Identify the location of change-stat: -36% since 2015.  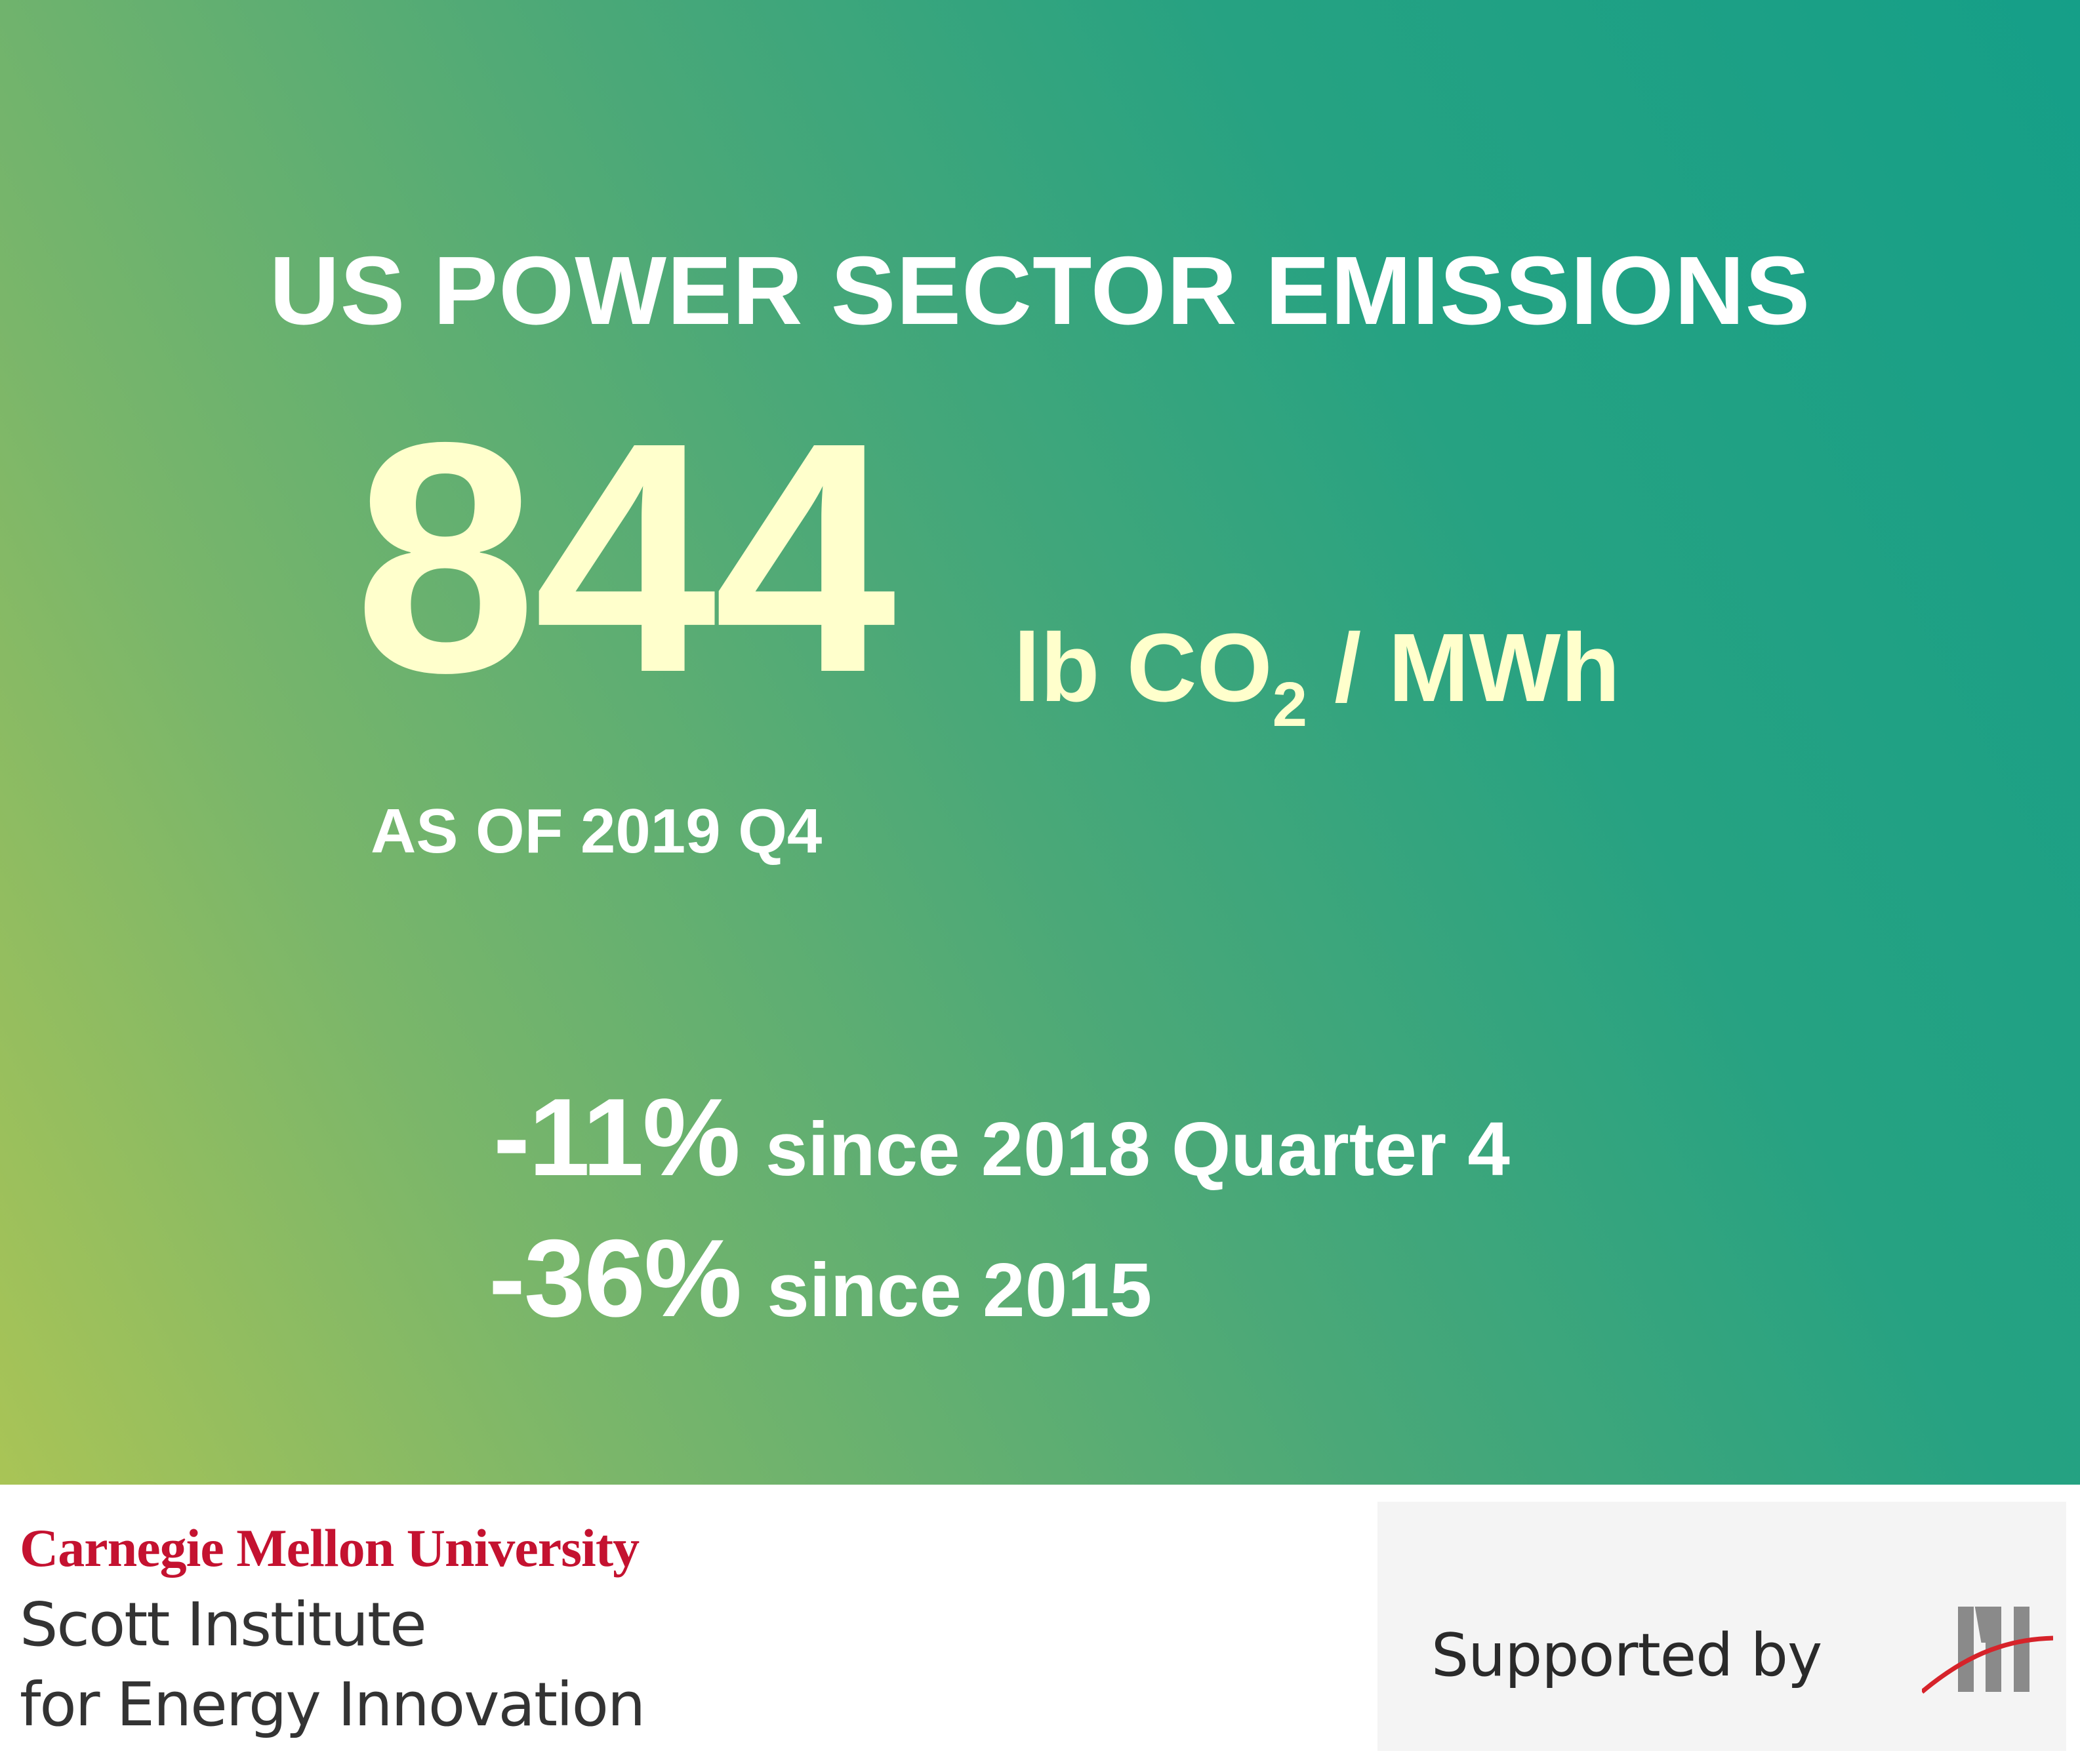
(820, 1278).